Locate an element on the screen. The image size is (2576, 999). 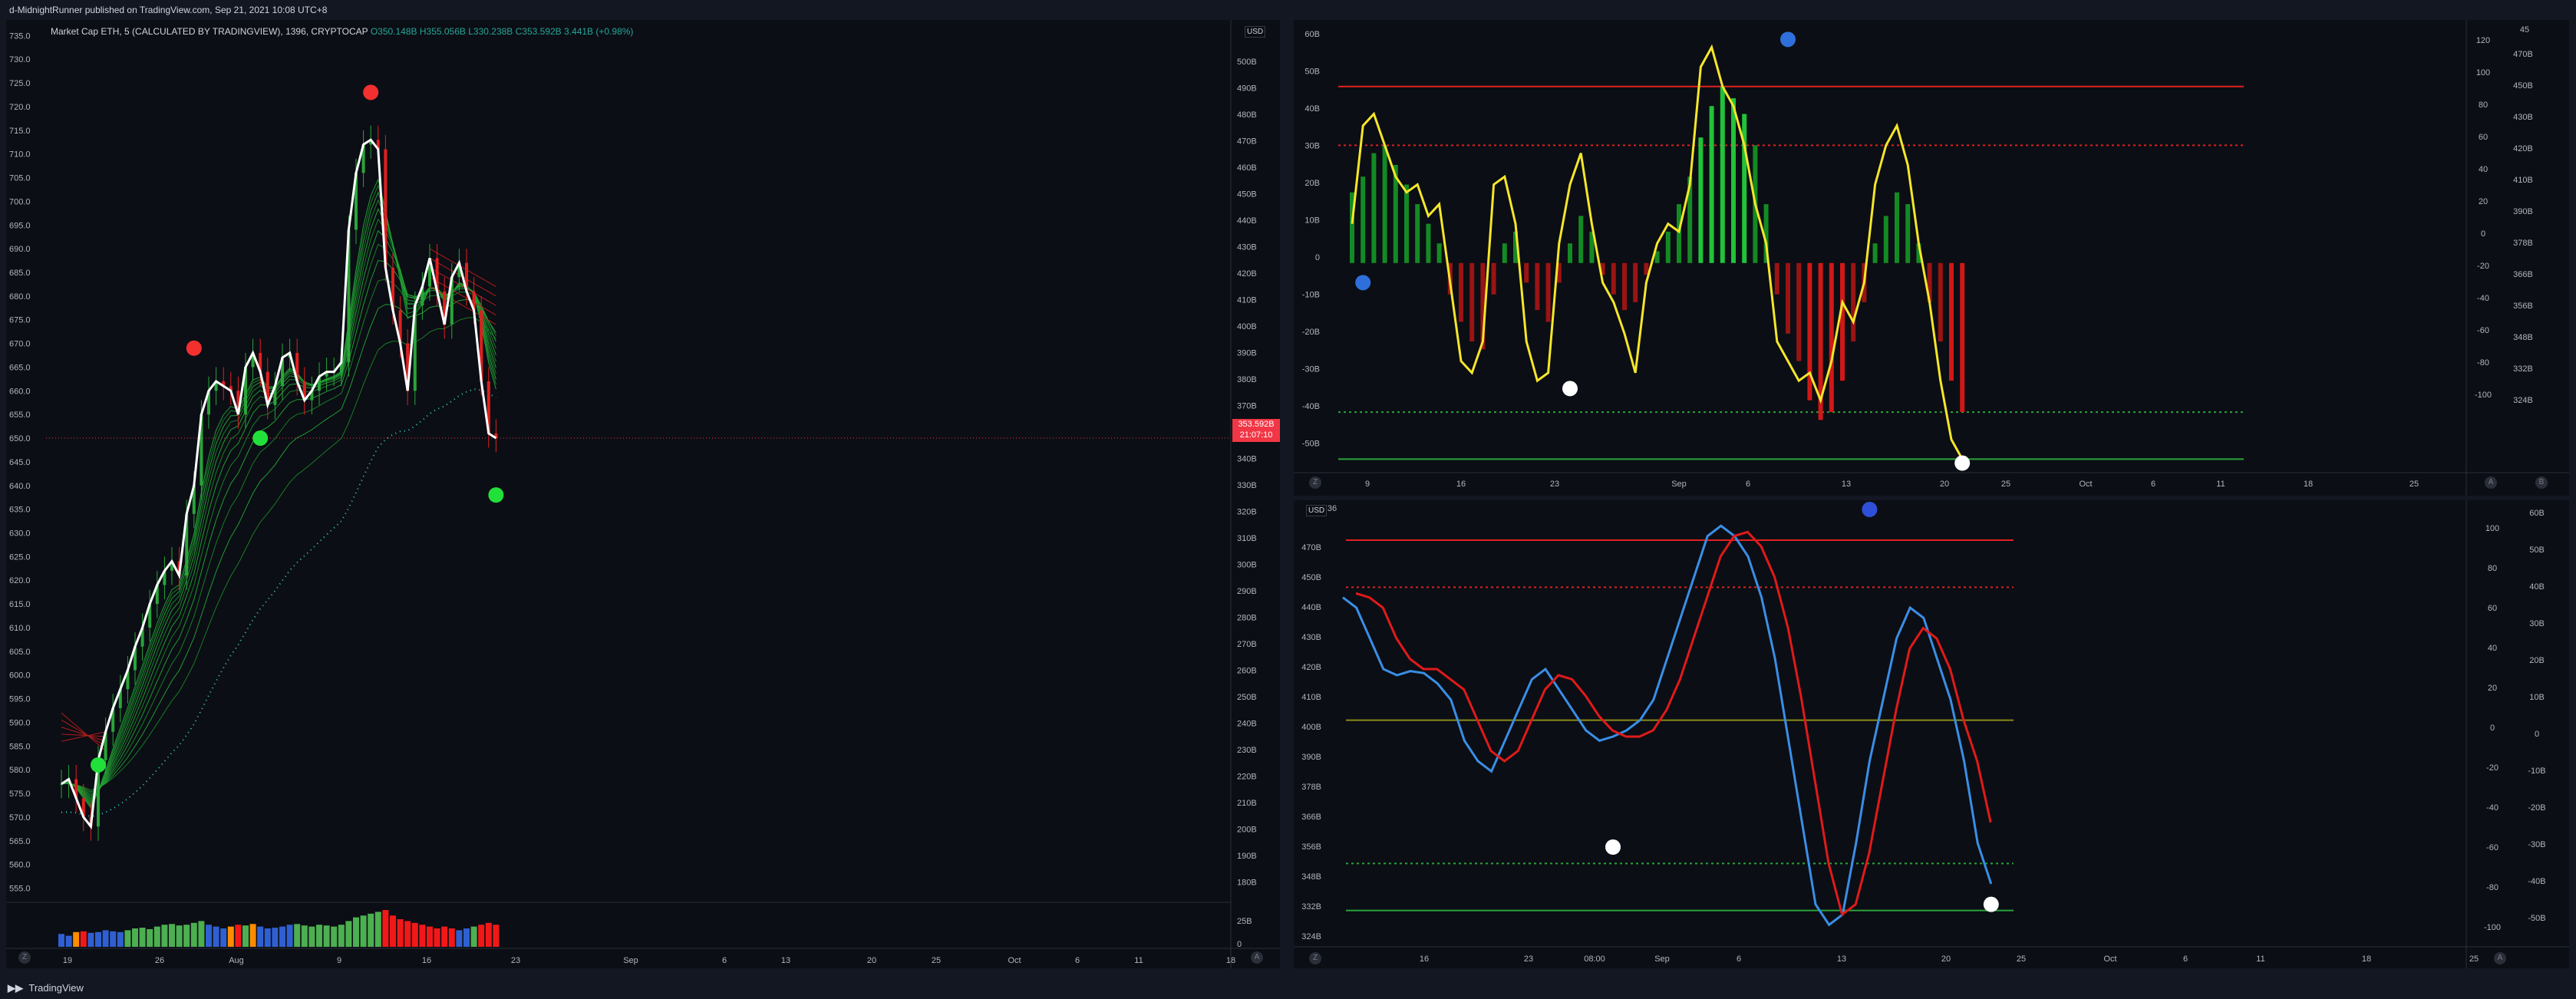
time-axis-label: Oct is located at coordinates (1014, 960).